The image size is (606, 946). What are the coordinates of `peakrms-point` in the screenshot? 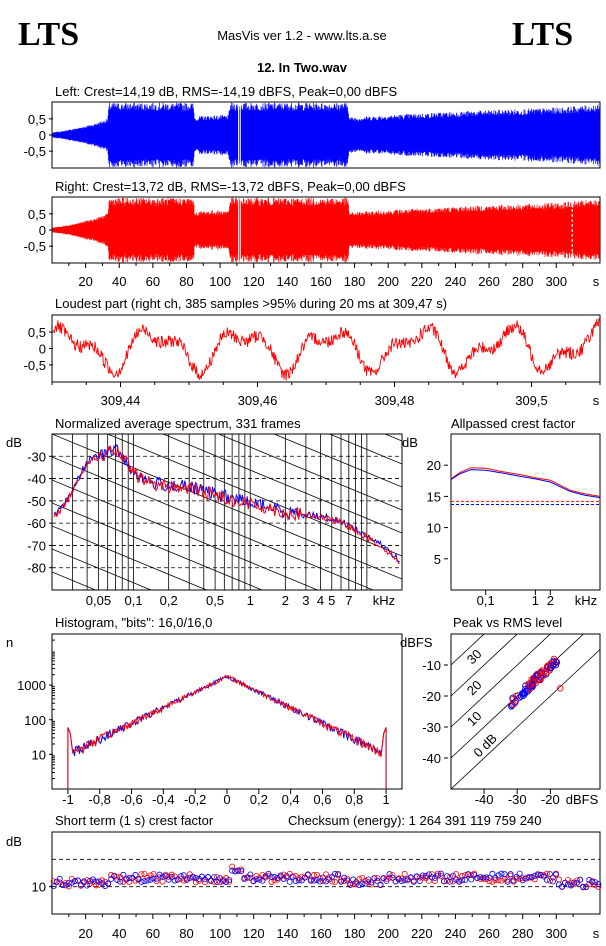 It's located at (533, 682).